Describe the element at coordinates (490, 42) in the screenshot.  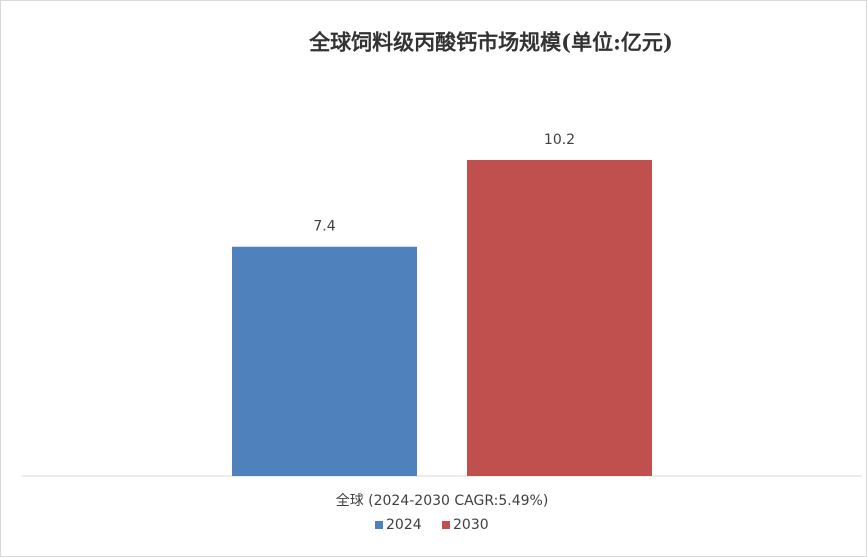
I see `chart-title: 全球饲料级丙酸钙市场规模(单位:亿元)` at that location.